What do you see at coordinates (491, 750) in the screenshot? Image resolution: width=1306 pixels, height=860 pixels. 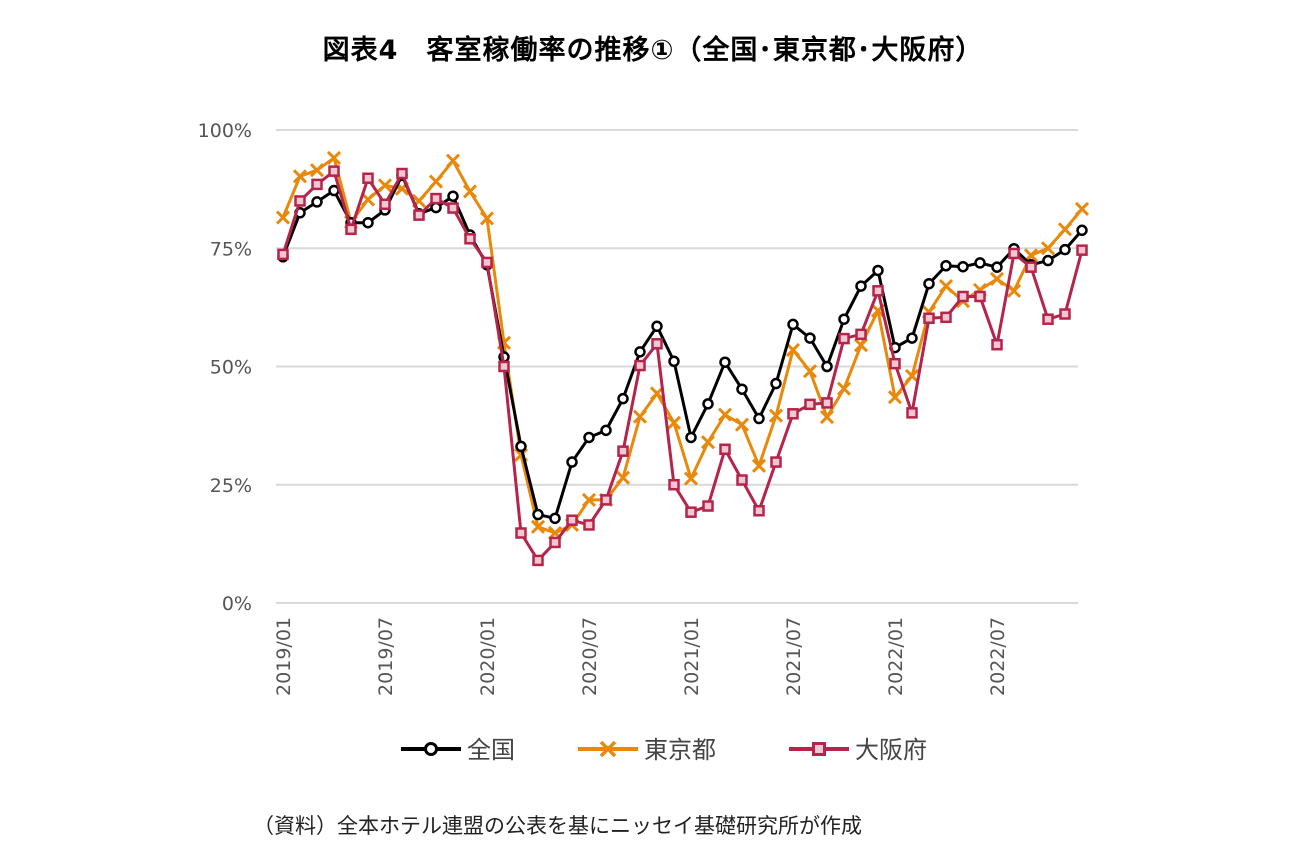 I see `legend-label: 全国` at bounding box center [491, 750].